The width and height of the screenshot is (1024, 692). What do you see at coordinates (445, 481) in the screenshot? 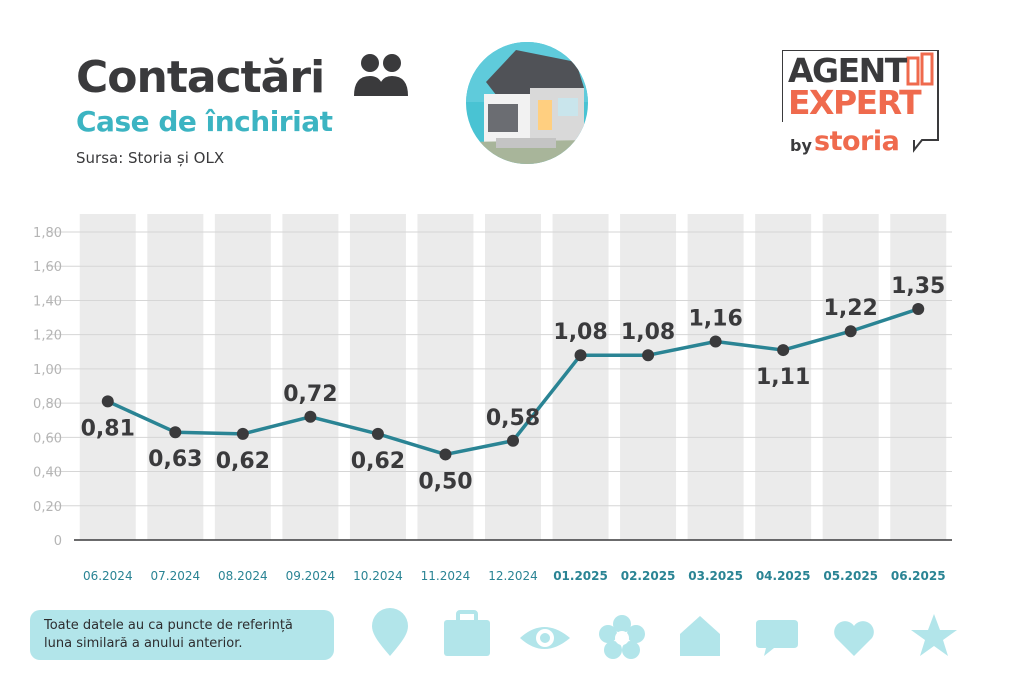
I see `data-label: 0,50` at bounding box center [445, 481].